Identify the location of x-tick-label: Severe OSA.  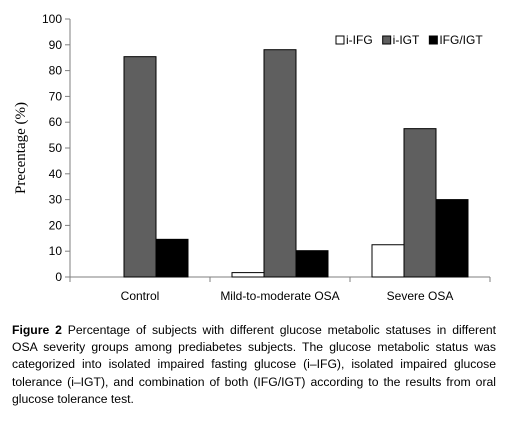
(420, 296).